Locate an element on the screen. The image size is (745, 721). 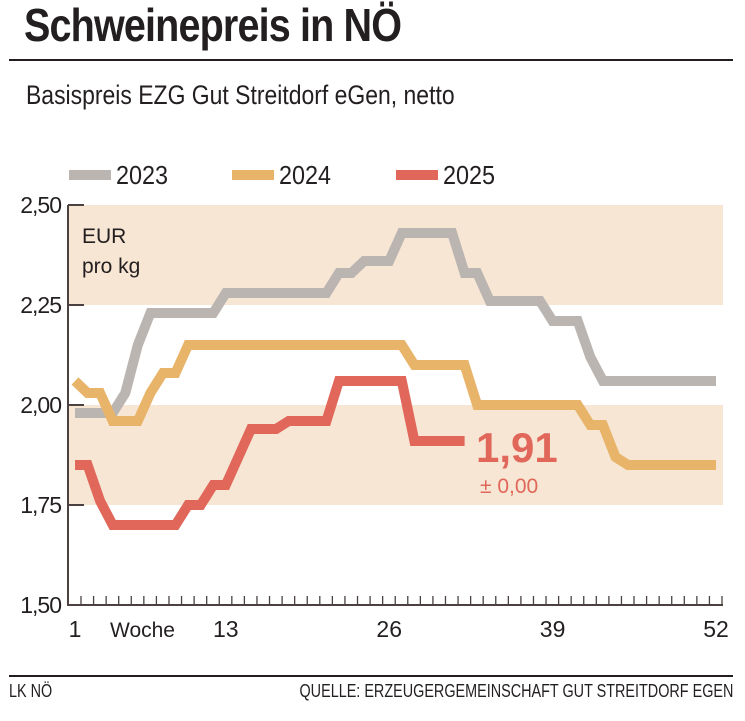
footer-credit: LK NÖ is located at coordinates (31, 691).